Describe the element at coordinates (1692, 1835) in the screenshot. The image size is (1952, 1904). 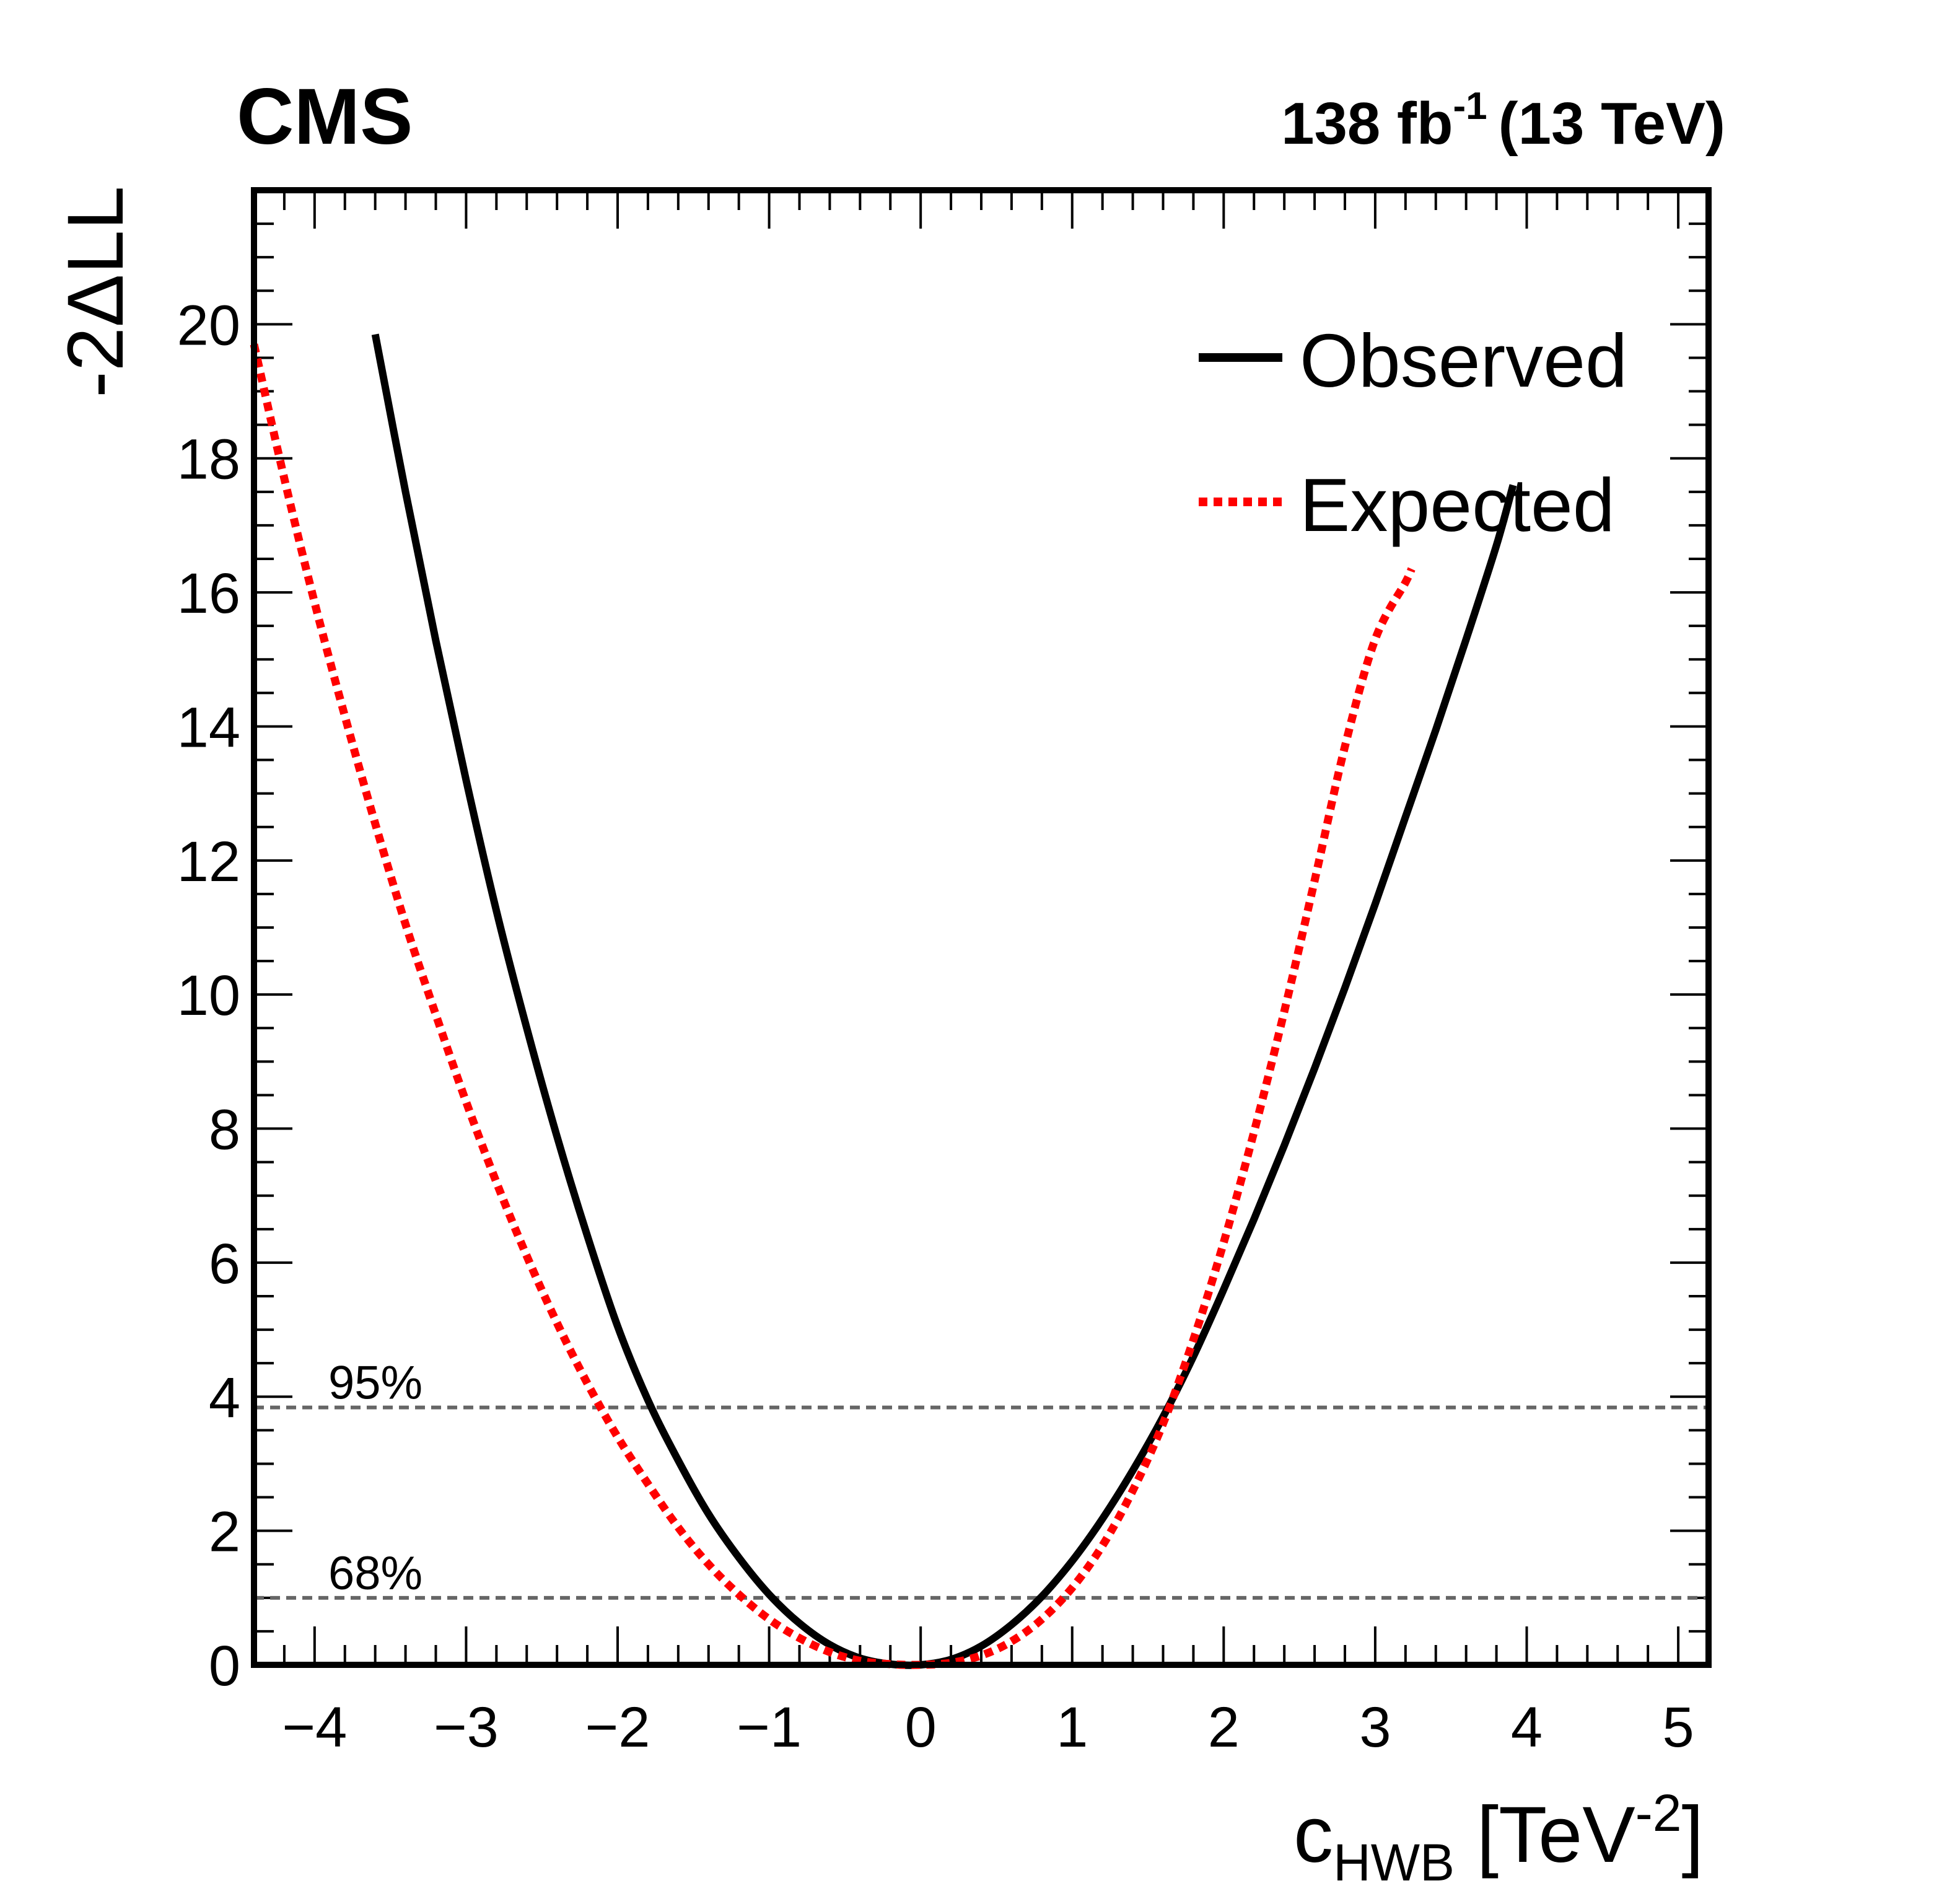
I see `x-axis-title-unit-close: ]` at that location.